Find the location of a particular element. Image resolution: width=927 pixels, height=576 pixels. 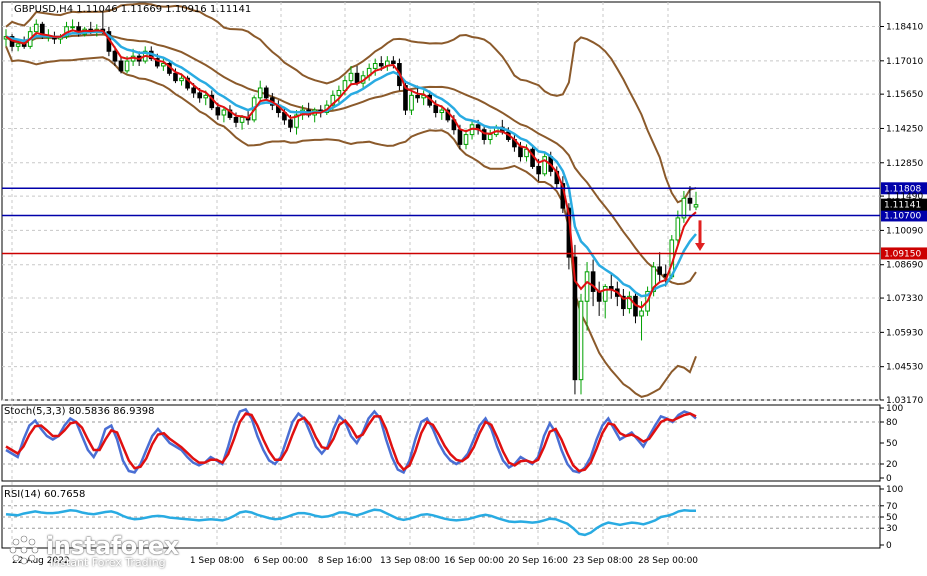

time-tick-label: 13 Sep 08:00 is located at coordinates (410, 561).